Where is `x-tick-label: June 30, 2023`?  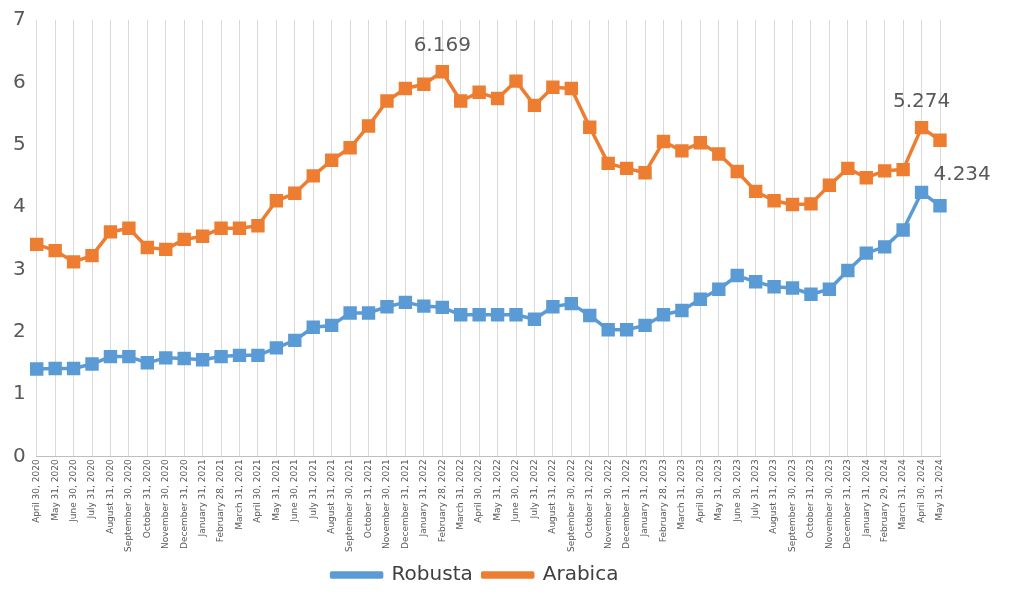
x-tick-label: June 30, 2023 is located at coordinates (736, 491).